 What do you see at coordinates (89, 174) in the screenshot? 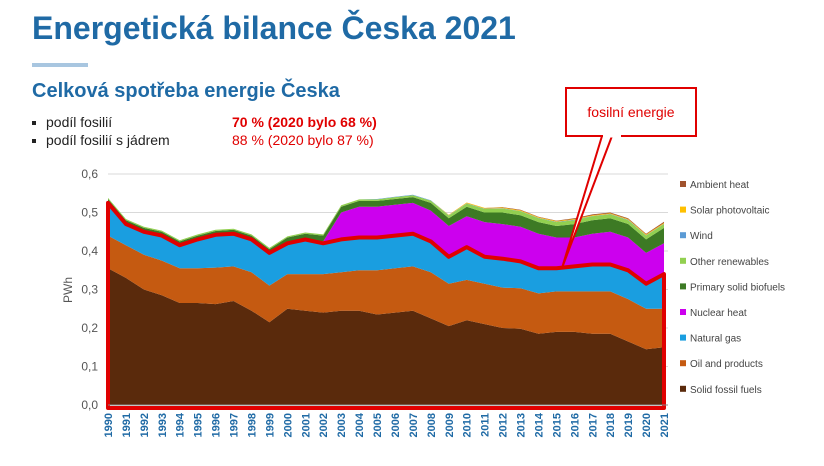
I see `y-tick-label: 0,6` at bounding box center [89, 174].